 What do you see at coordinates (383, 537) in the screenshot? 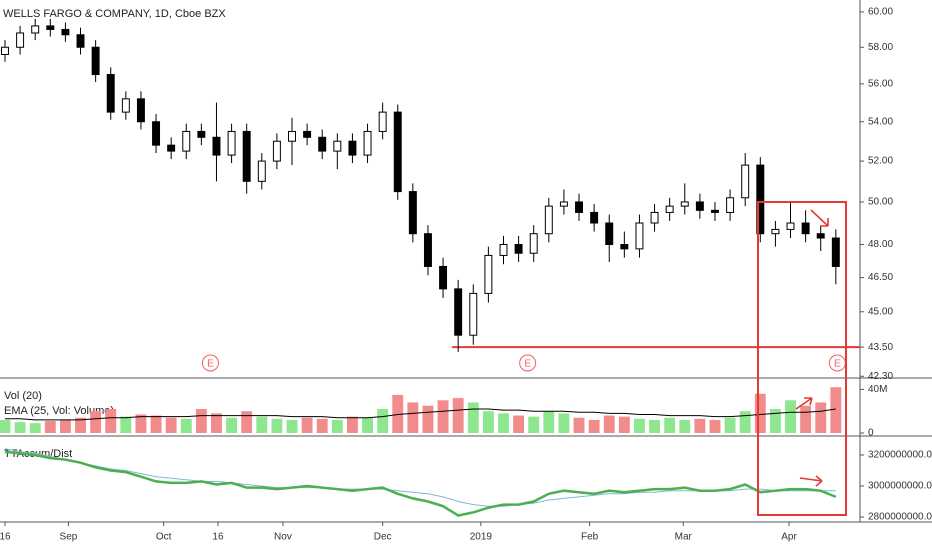
I see `x-tick-label: Dec` at bounding box center [383, 537].